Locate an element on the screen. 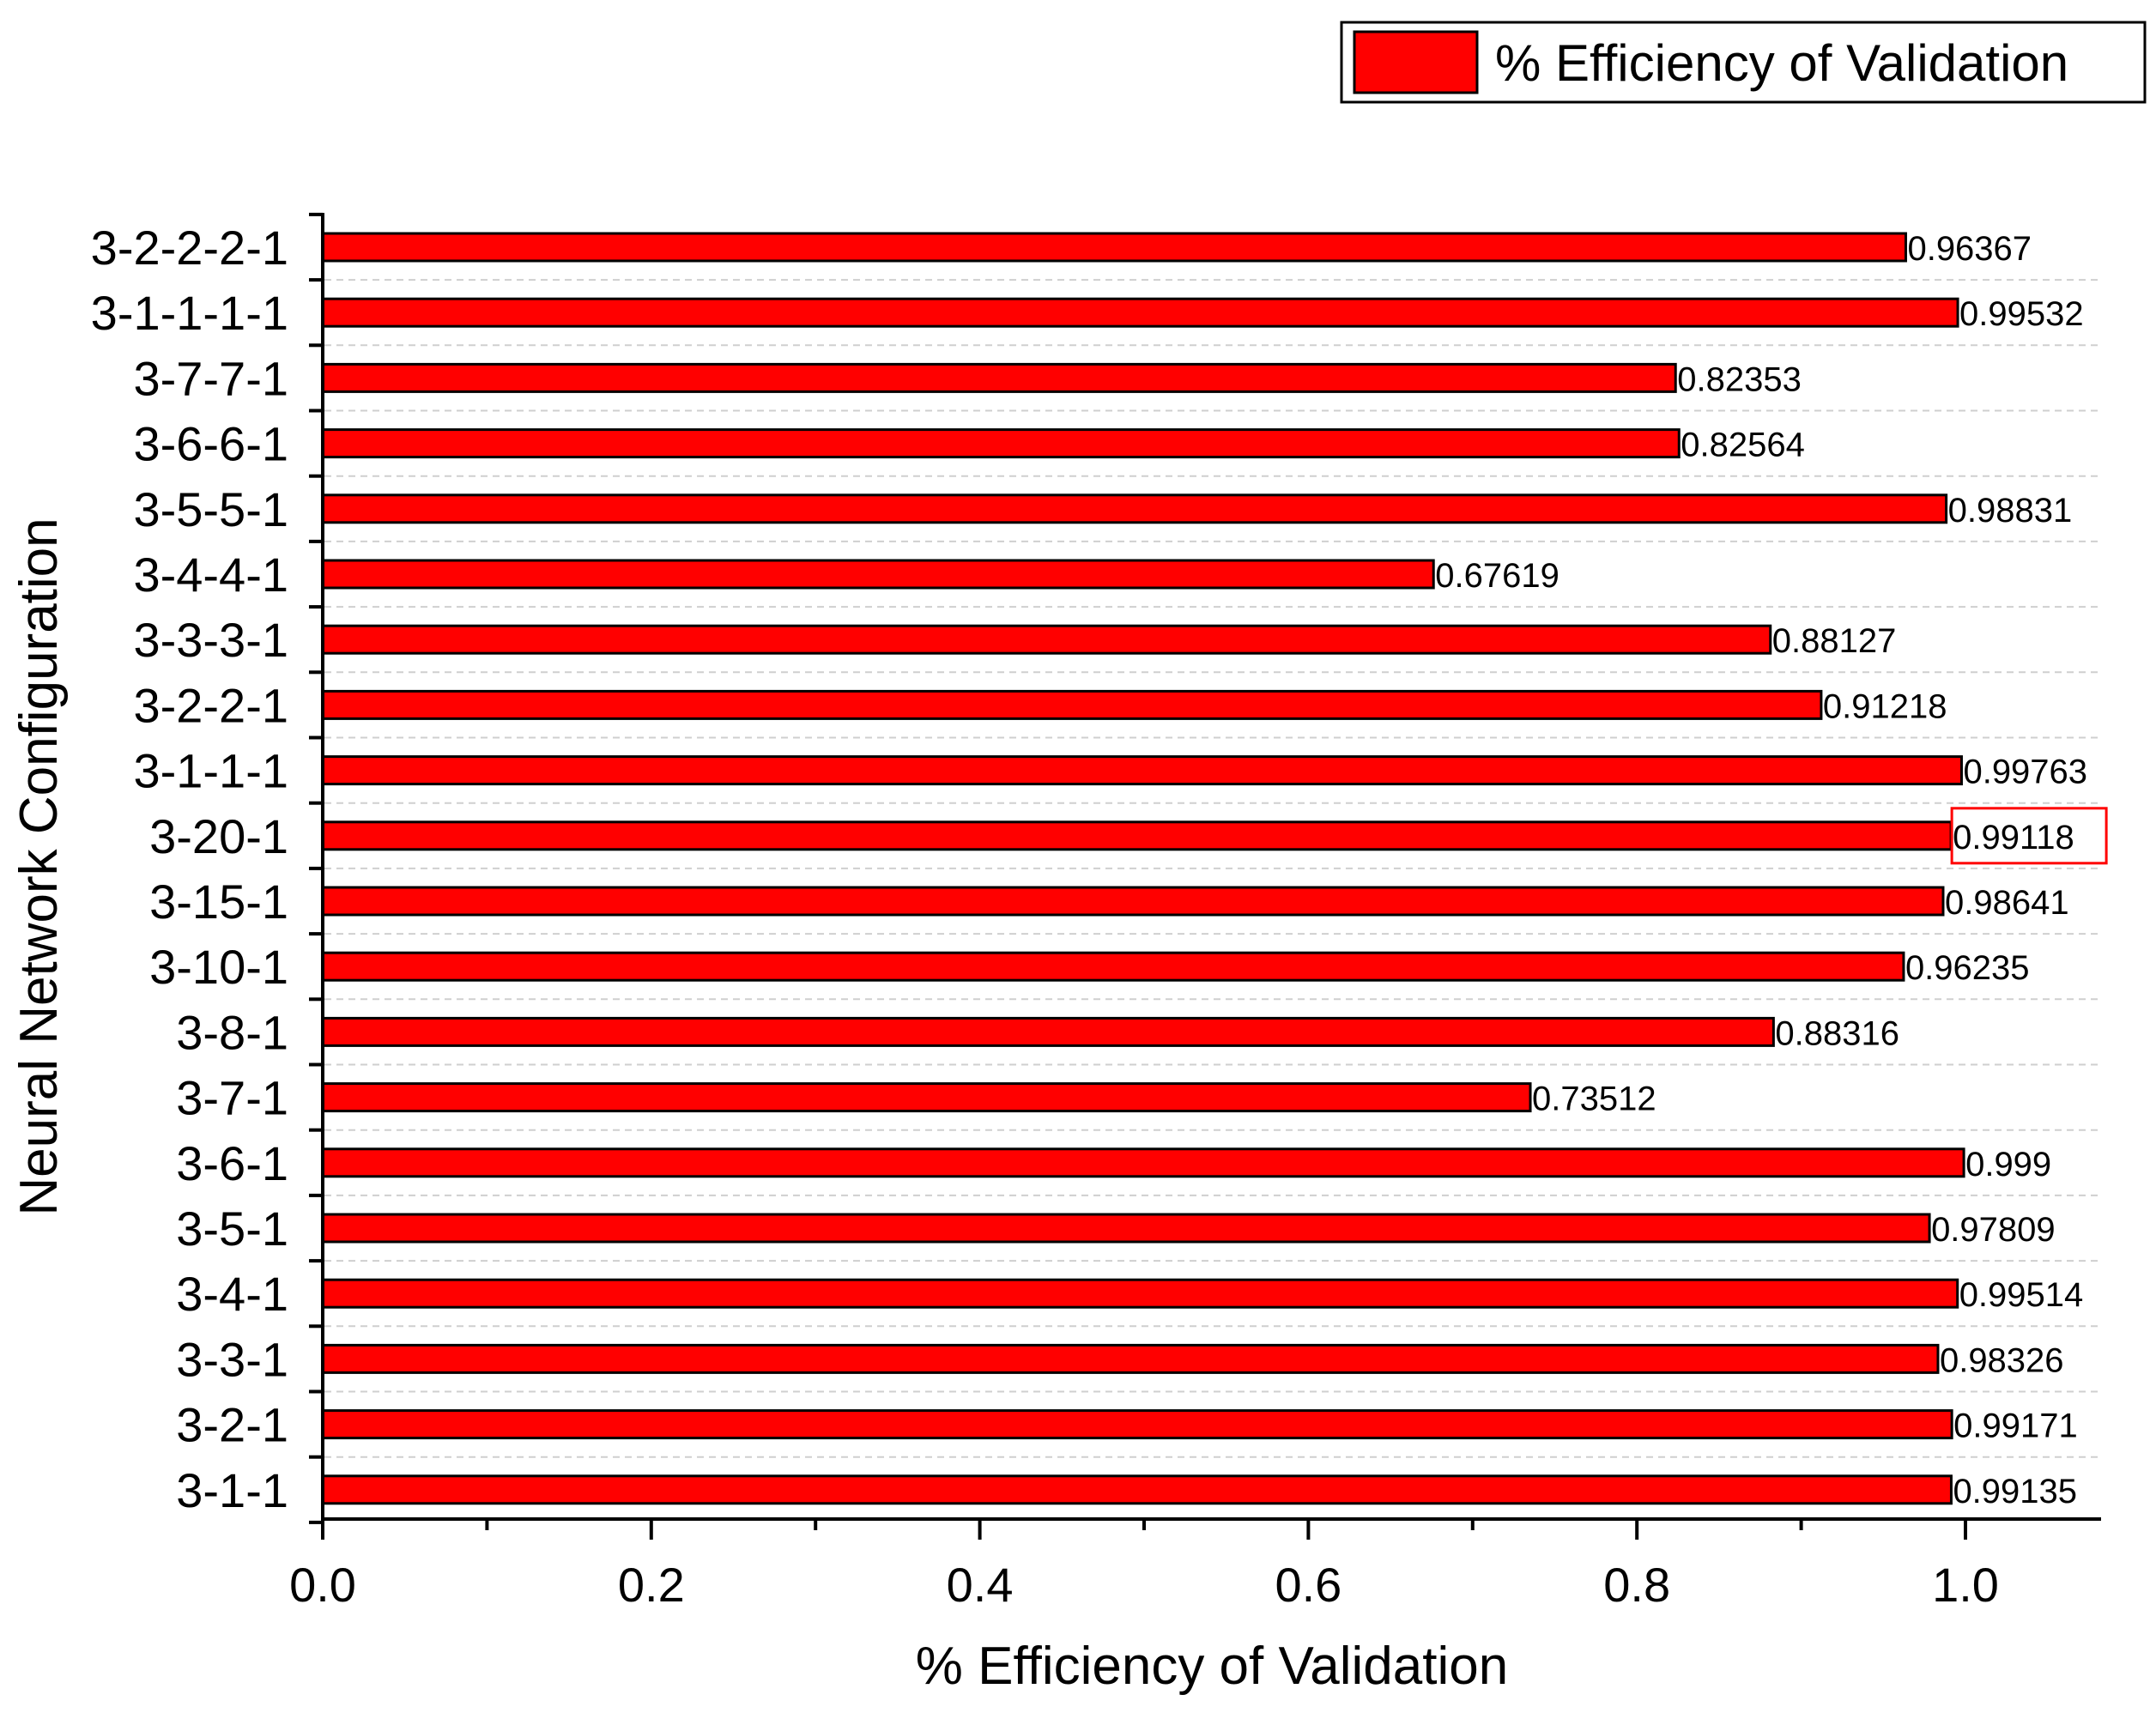 This screenshot has width=2156, height=1713. x-tick-label: 0.0 is located at coordinates (322, 1585).